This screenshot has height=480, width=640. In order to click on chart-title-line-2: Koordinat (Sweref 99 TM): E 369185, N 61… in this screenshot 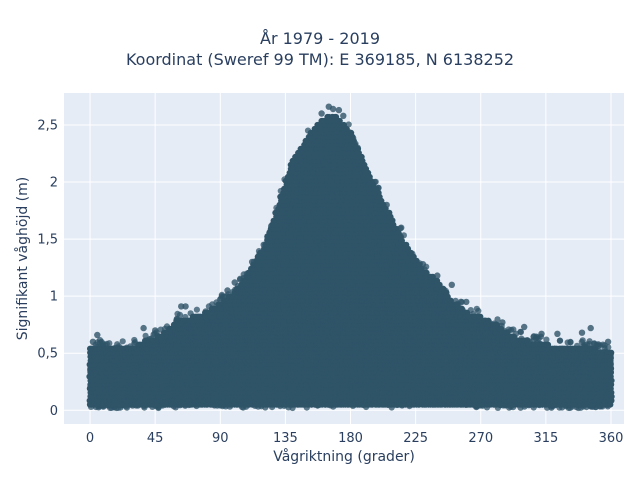, I will do `click(320, 59)`.